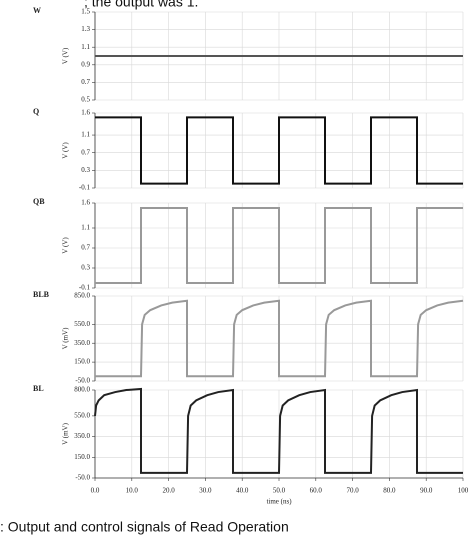  I want to click on header-text: ; the output was 1., so click(141, 5).